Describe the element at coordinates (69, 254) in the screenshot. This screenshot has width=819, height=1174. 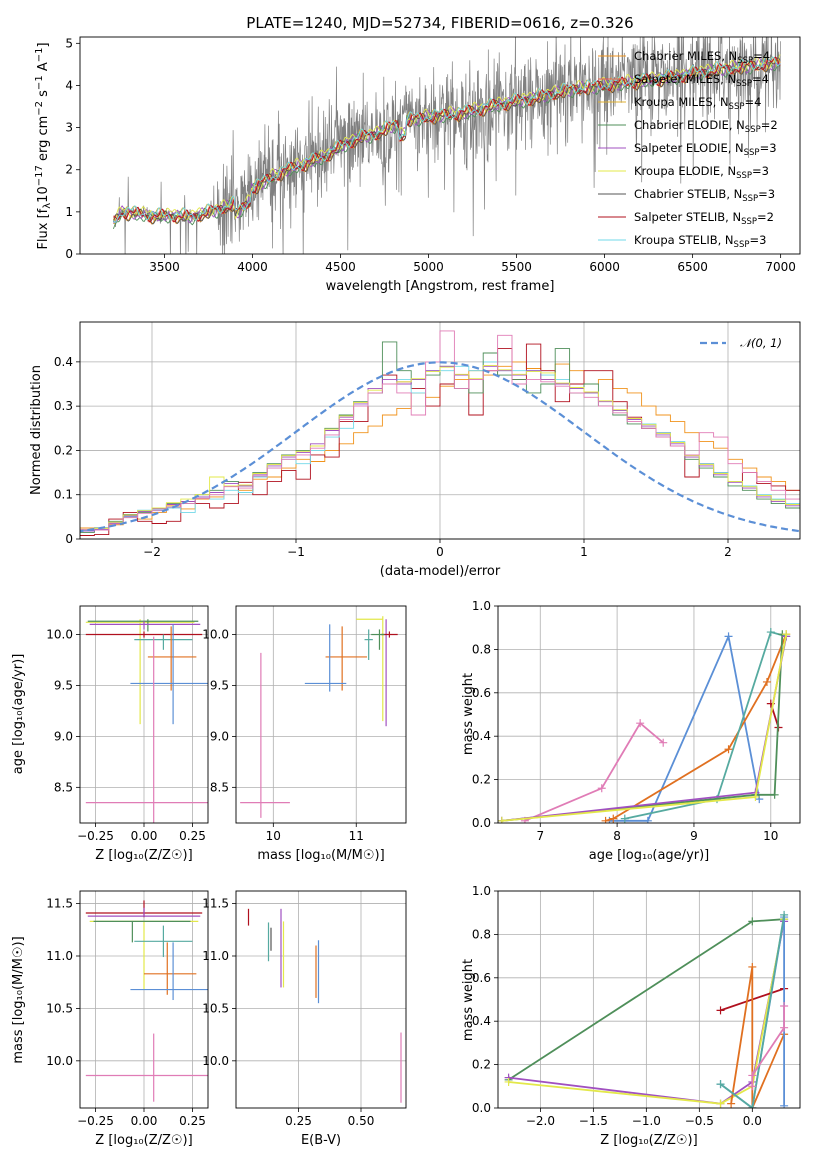
I see `y-tick-label: 0` at that location.